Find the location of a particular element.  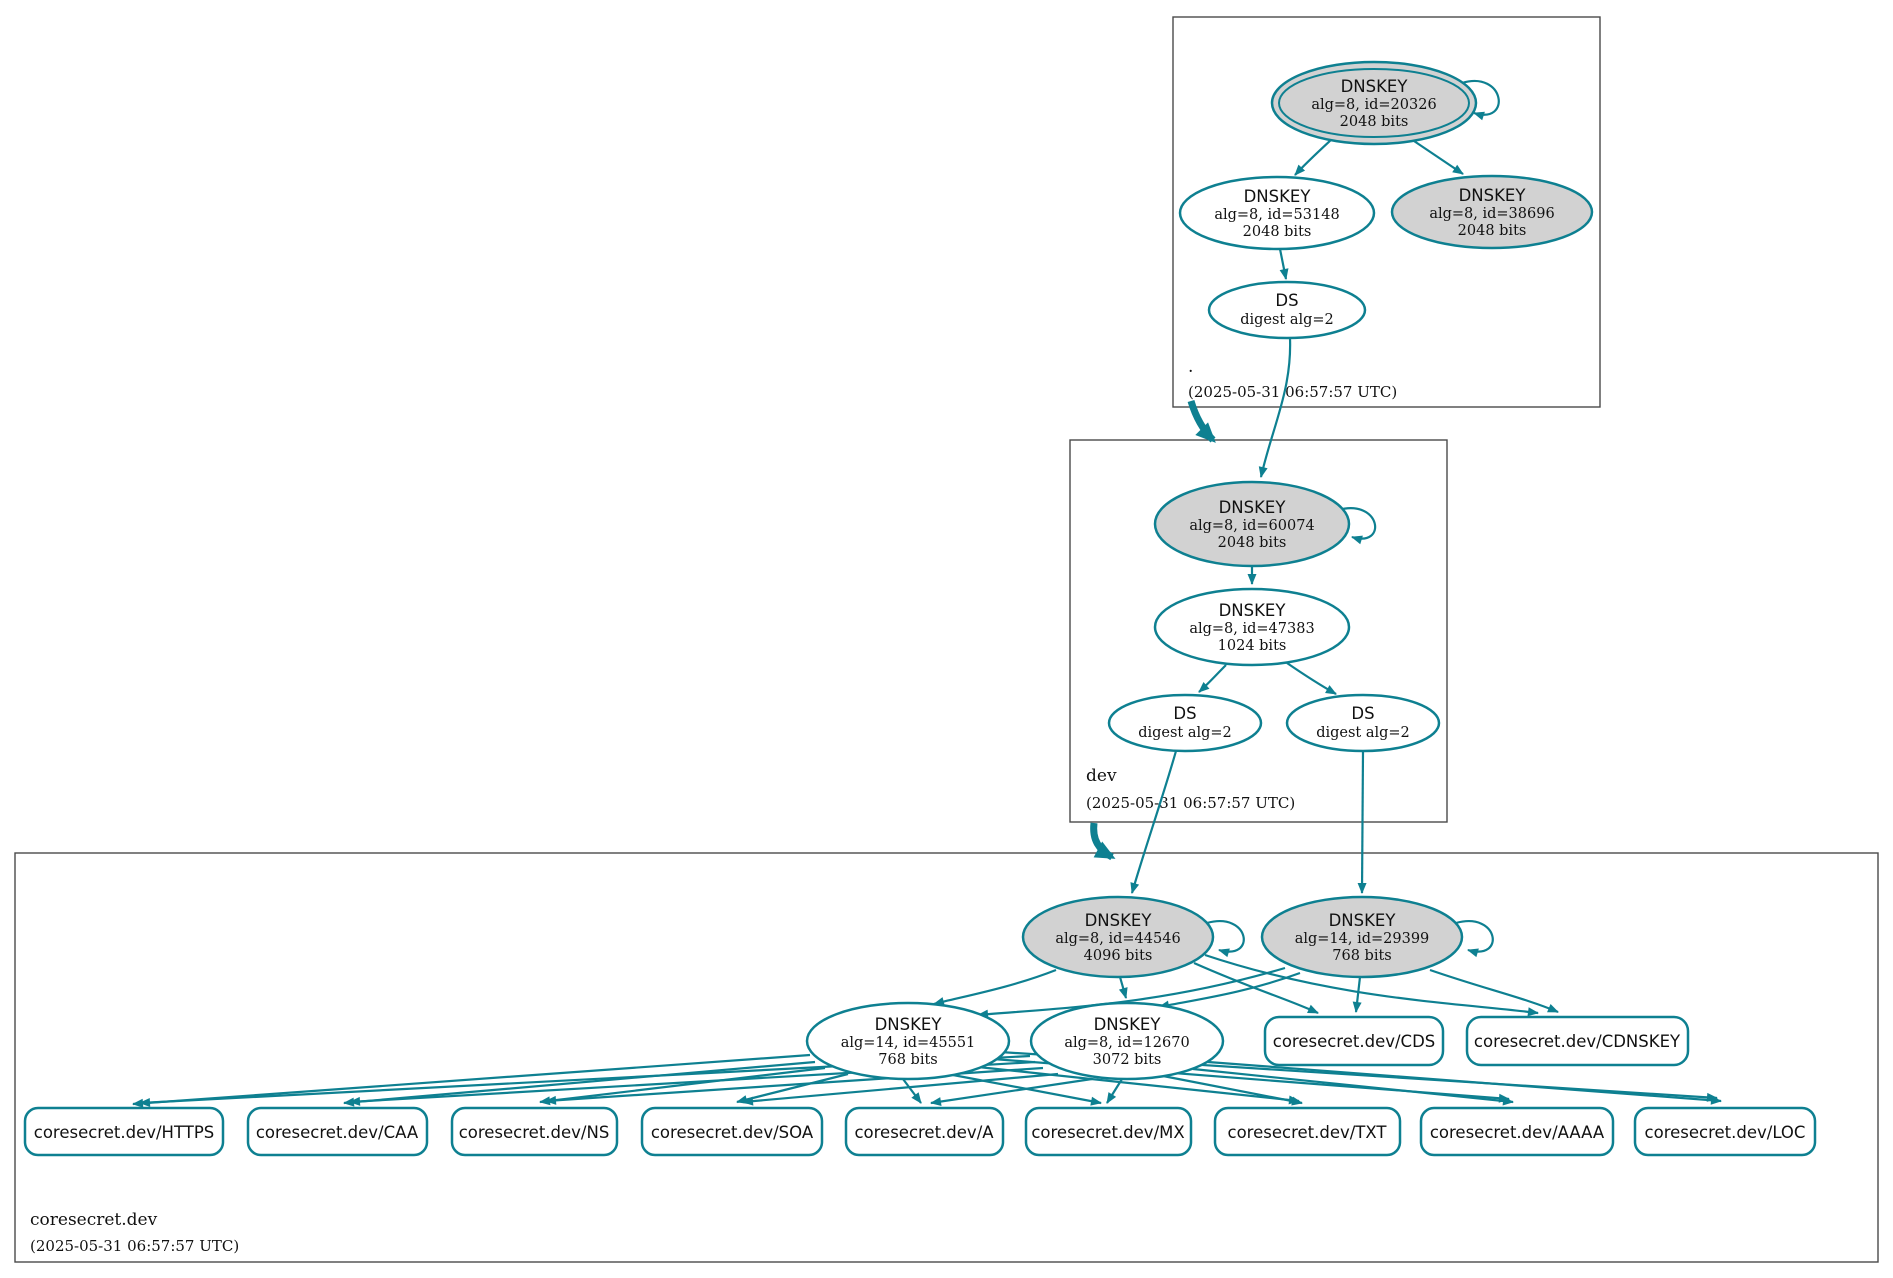

rrset-cdnskey-label: coresecret.dev/CDNSKEY is located at coordinates (1577, 1041).